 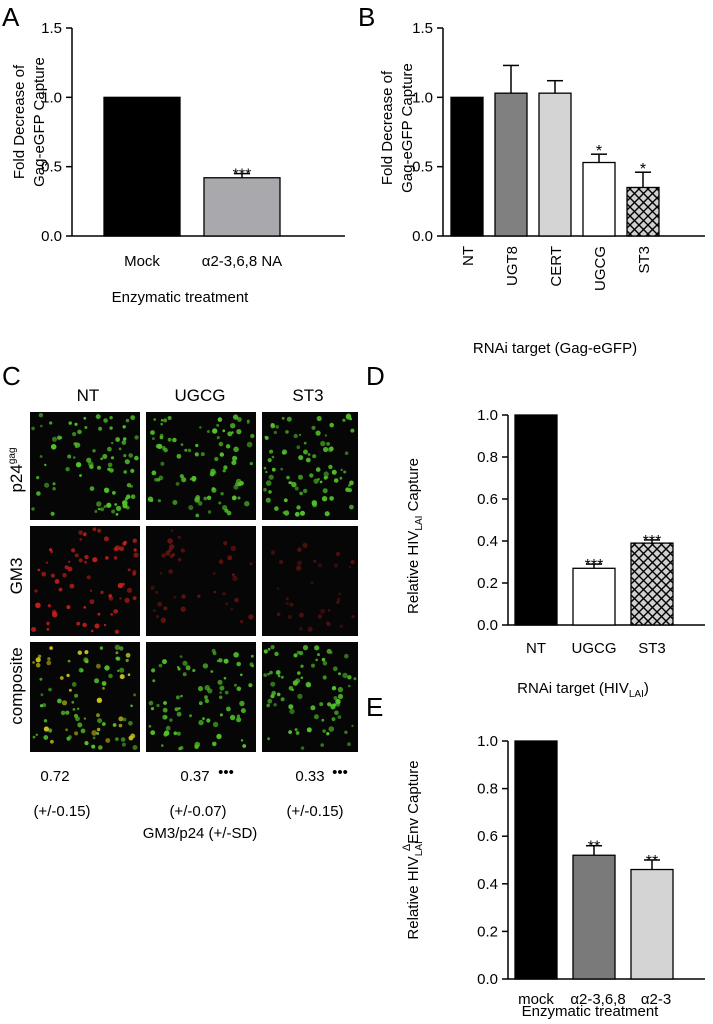 I want to click on chart-e: 0.0 0.2 0.4 0.6 0.8 1.0 mock ** α2-3,6,8 ** α2-3, so click(x=591, y=870).